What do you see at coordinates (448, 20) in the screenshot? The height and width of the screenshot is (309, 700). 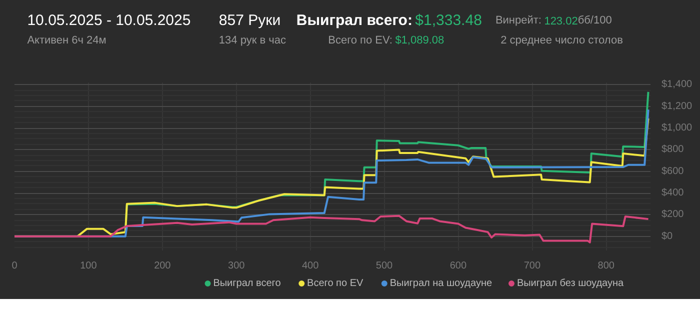 I see `text: $1,333.48` at bounding box center [448, 20].